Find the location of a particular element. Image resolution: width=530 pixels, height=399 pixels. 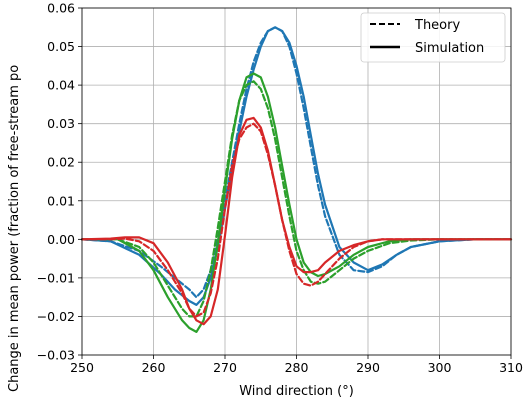

x-tick-label: 310 is located at coordinates (511, 367).